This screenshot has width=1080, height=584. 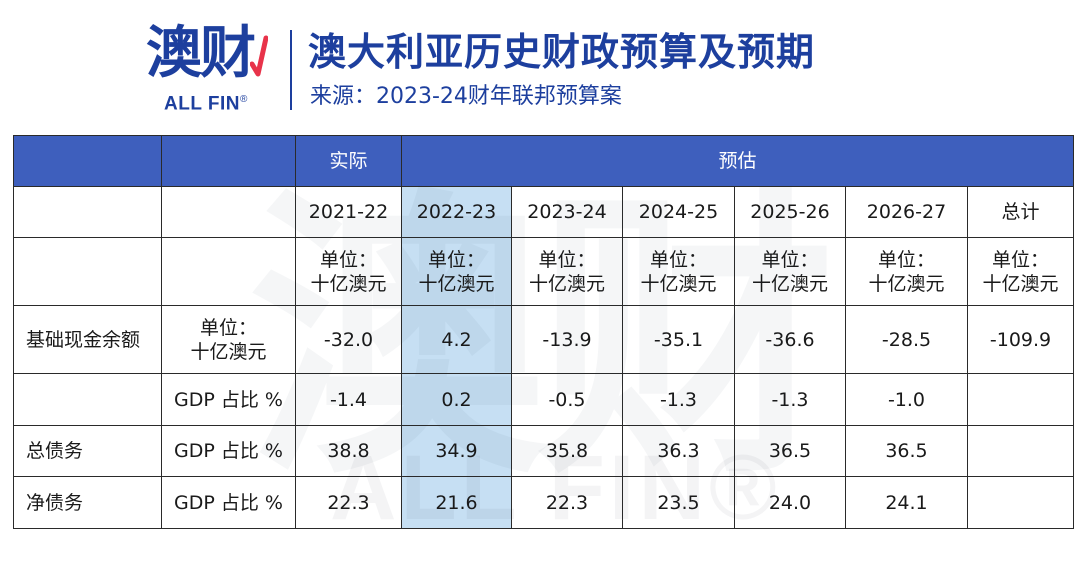 What do you see at coordinates (456, 339) in the screenshot?
I see `value-cell: 4.2` at bounding box center [456, 339].